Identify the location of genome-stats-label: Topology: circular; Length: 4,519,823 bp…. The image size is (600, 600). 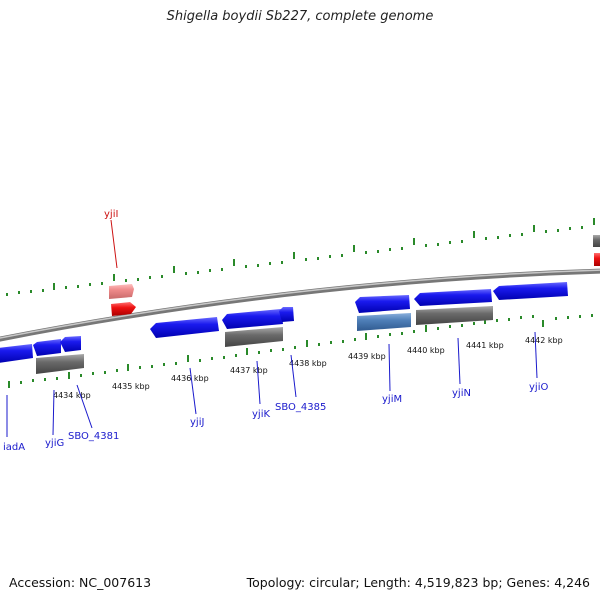
(418, 582).